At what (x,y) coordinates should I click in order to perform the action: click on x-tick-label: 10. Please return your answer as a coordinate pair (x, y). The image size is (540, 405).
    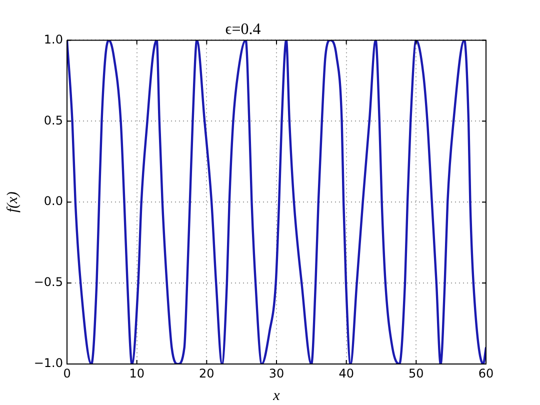
    Looking at the image, I should click on (136, 373).